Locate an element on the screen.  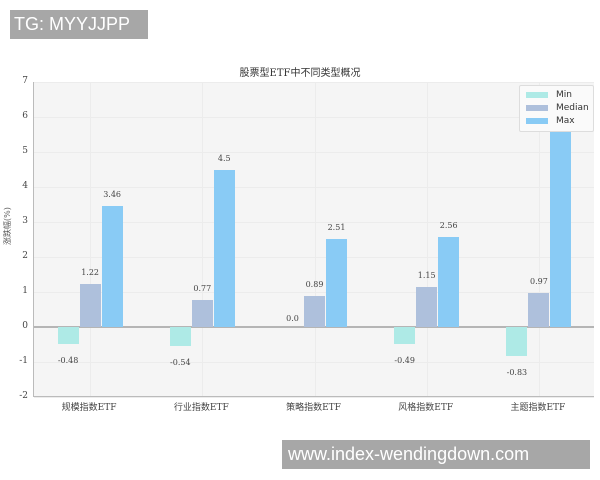
chart-title: 股票型ETF中不同类型概况 is located at coordinates (300, 73).